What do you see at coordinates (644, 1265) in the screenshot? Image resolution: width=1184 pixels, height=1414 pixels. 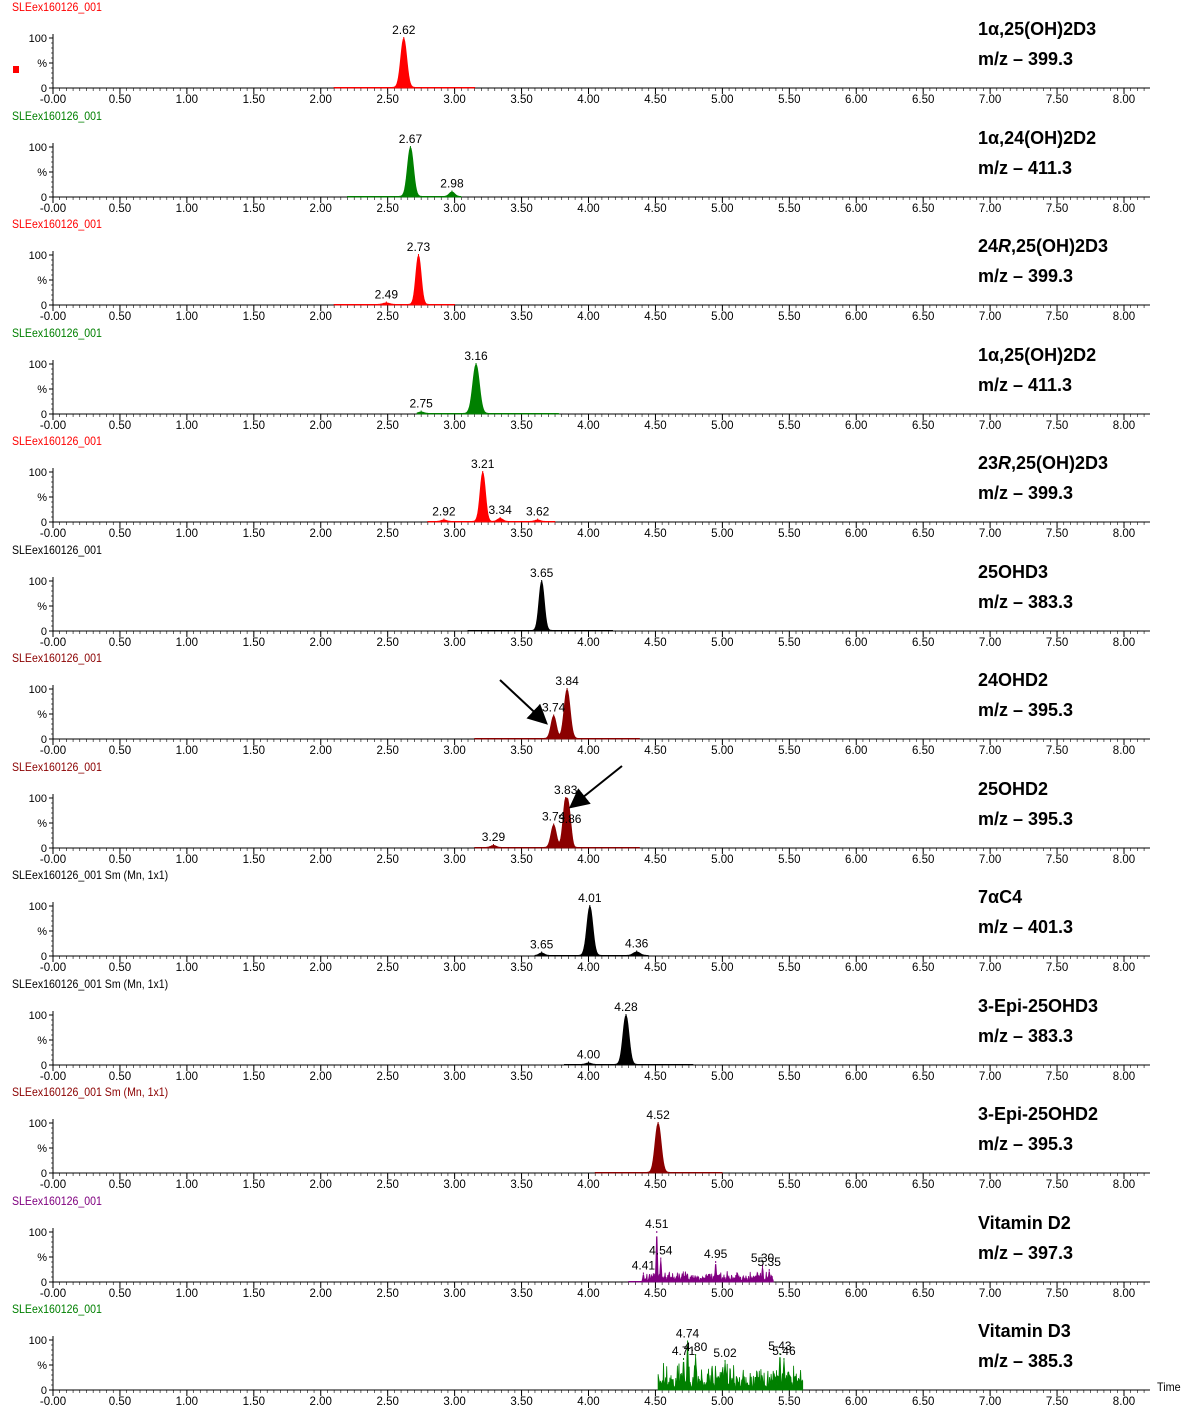 I see `peak-label: 4.41` at bounding box center [644, 1265].